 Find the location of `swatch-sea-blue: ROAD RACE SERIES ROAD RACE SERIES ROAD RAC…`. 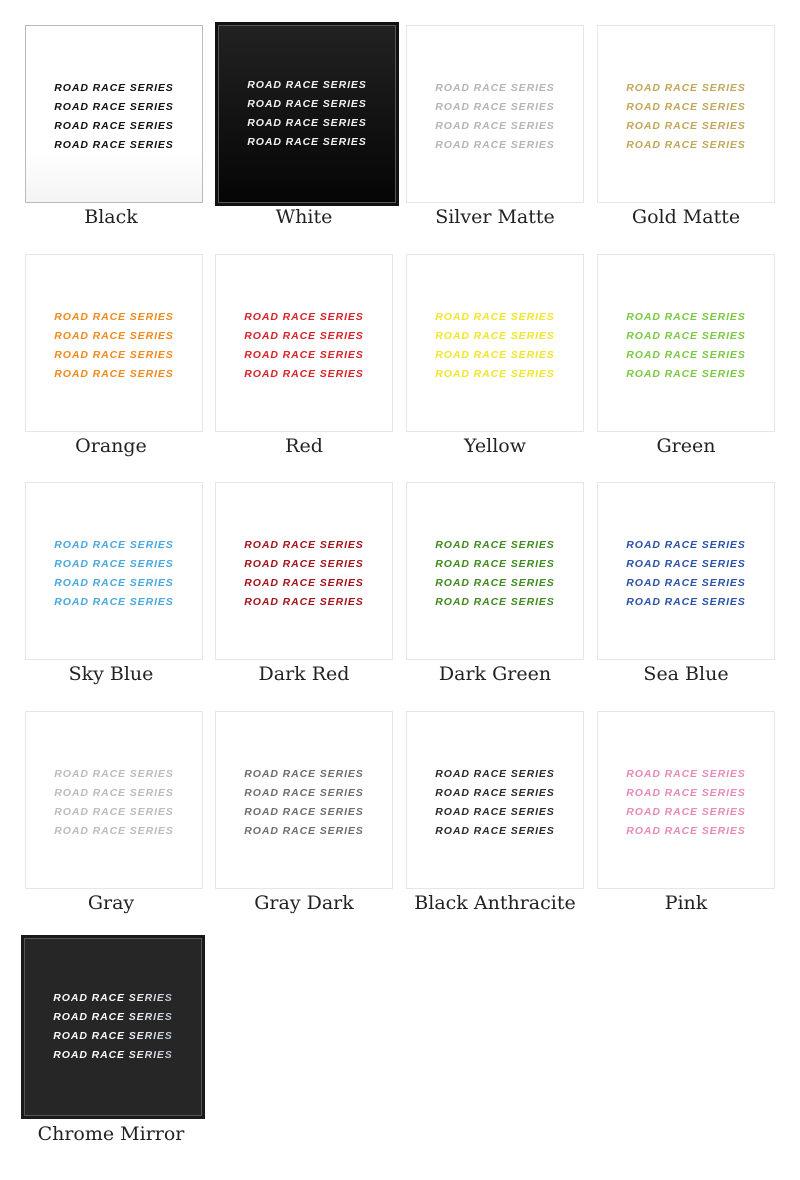

swatch-sea-blue: ROAD RACE SERIES ROAD RACE SERIES ROAD RAC… is located at coordinates (686, 571).